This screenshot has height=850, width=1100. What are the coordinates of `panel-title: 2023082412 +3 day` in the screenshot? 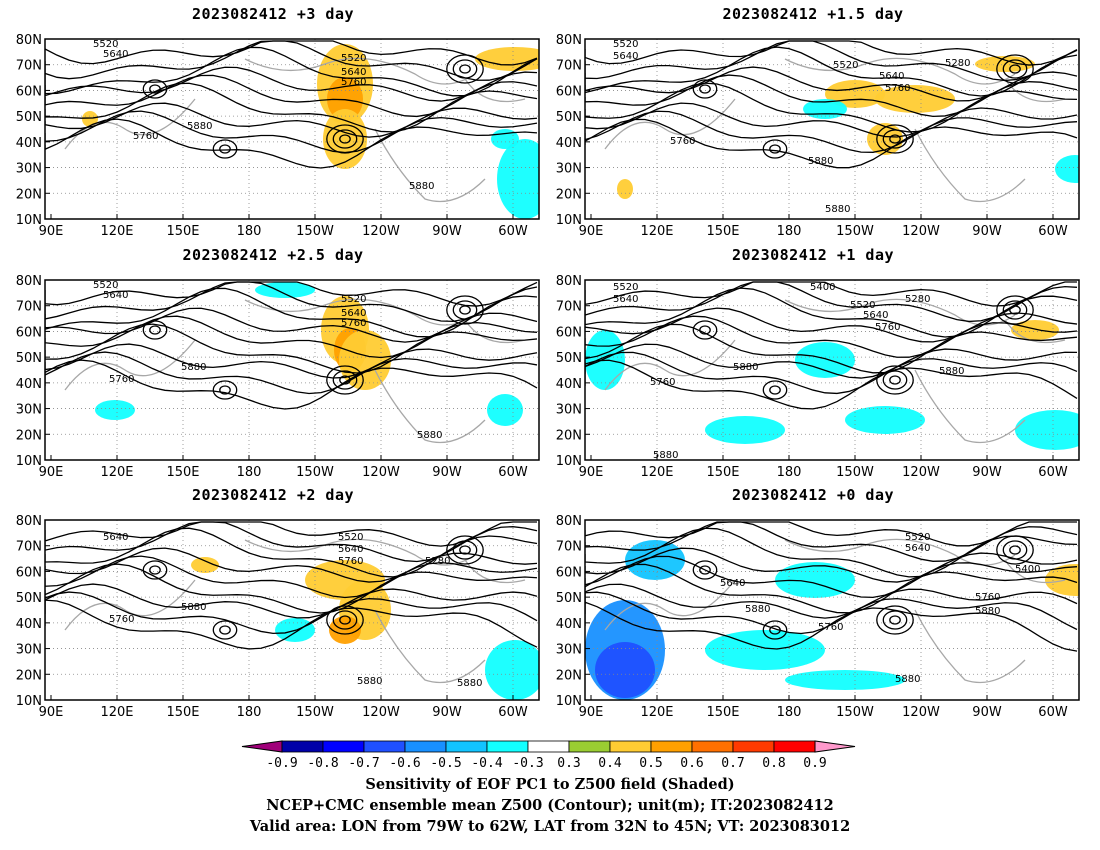 It's located at (273, 14).